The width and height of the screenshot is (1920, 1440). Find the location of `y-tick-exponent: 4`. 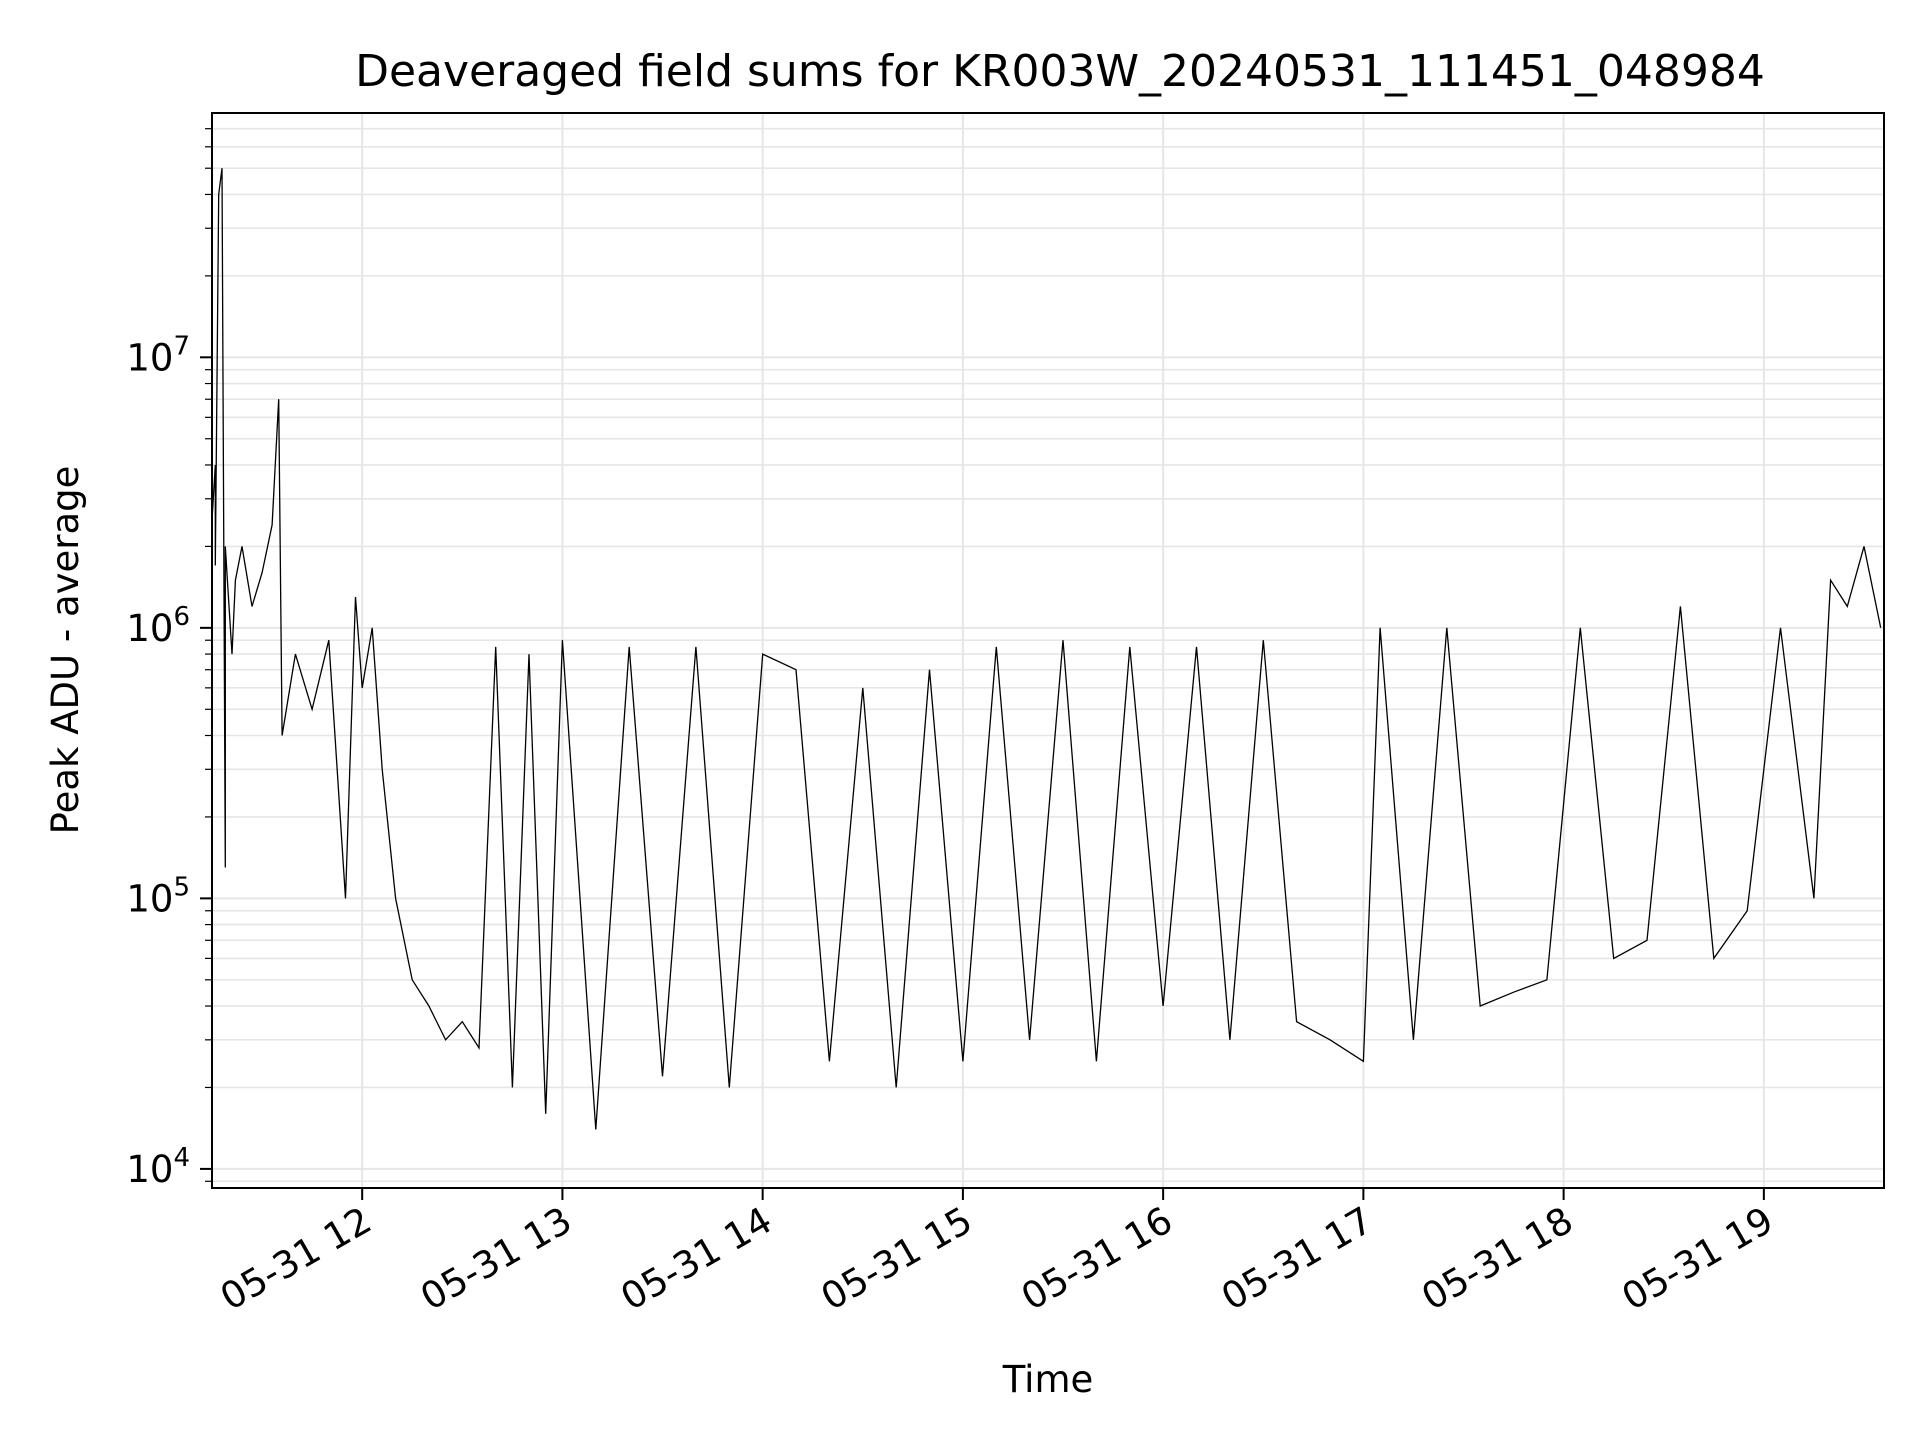

y-tick-exponent: 4 is located at coordinates (181, 1158).